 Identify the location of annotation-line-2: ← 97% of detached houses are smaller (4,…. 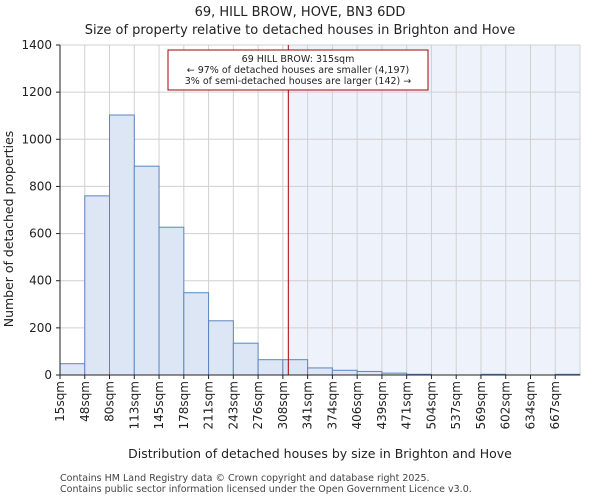
(298, 70).